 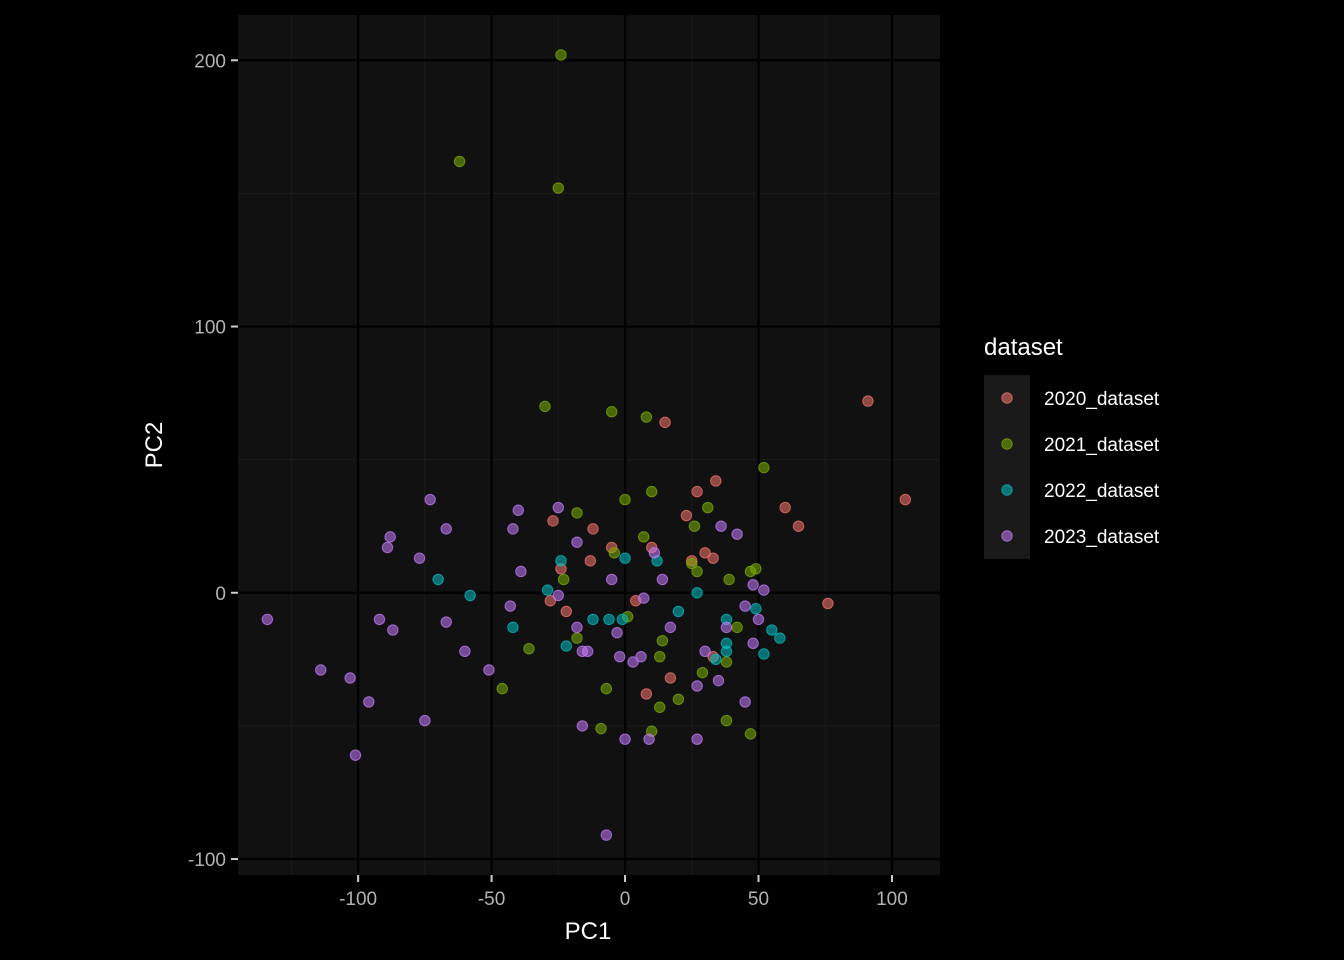 What do you see at coordinates (623, 892) in the screenshot?
I see `x-axis: -100 -50 0 50 100` at bounding box center [623, 892].